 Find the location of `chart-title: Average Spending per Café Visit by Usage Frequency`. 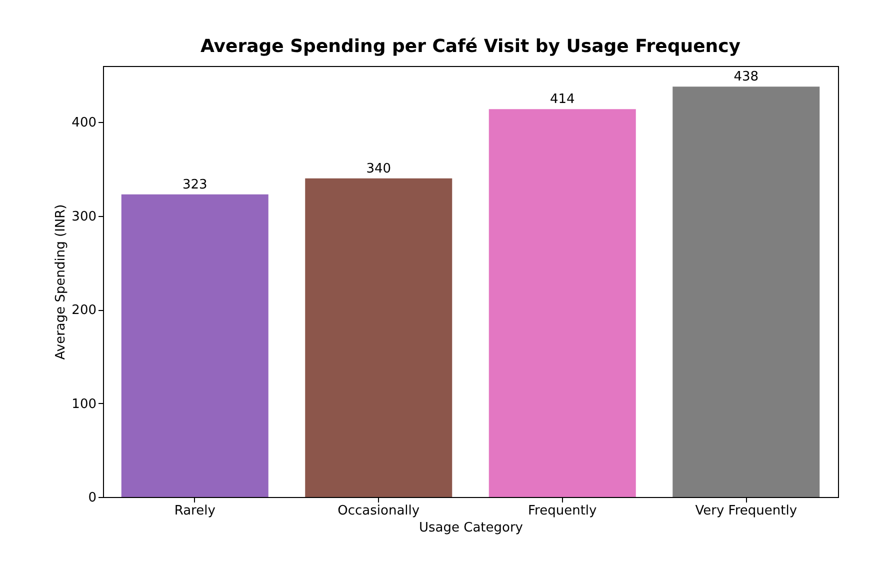

chart-title: Average Spending per Café Visit by Usage Frequency is located at coordinates (470, 46).